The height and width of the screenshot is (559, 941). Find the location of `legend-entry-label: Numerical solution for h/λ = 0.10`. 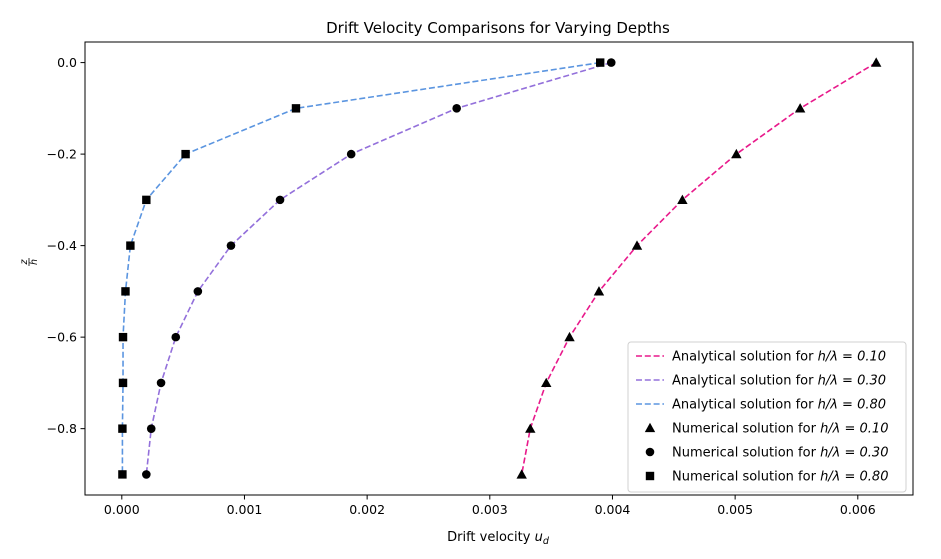

legend-entry-label: Numerical solution for h/λ = 0.10 is located at coordinates (780, 429).